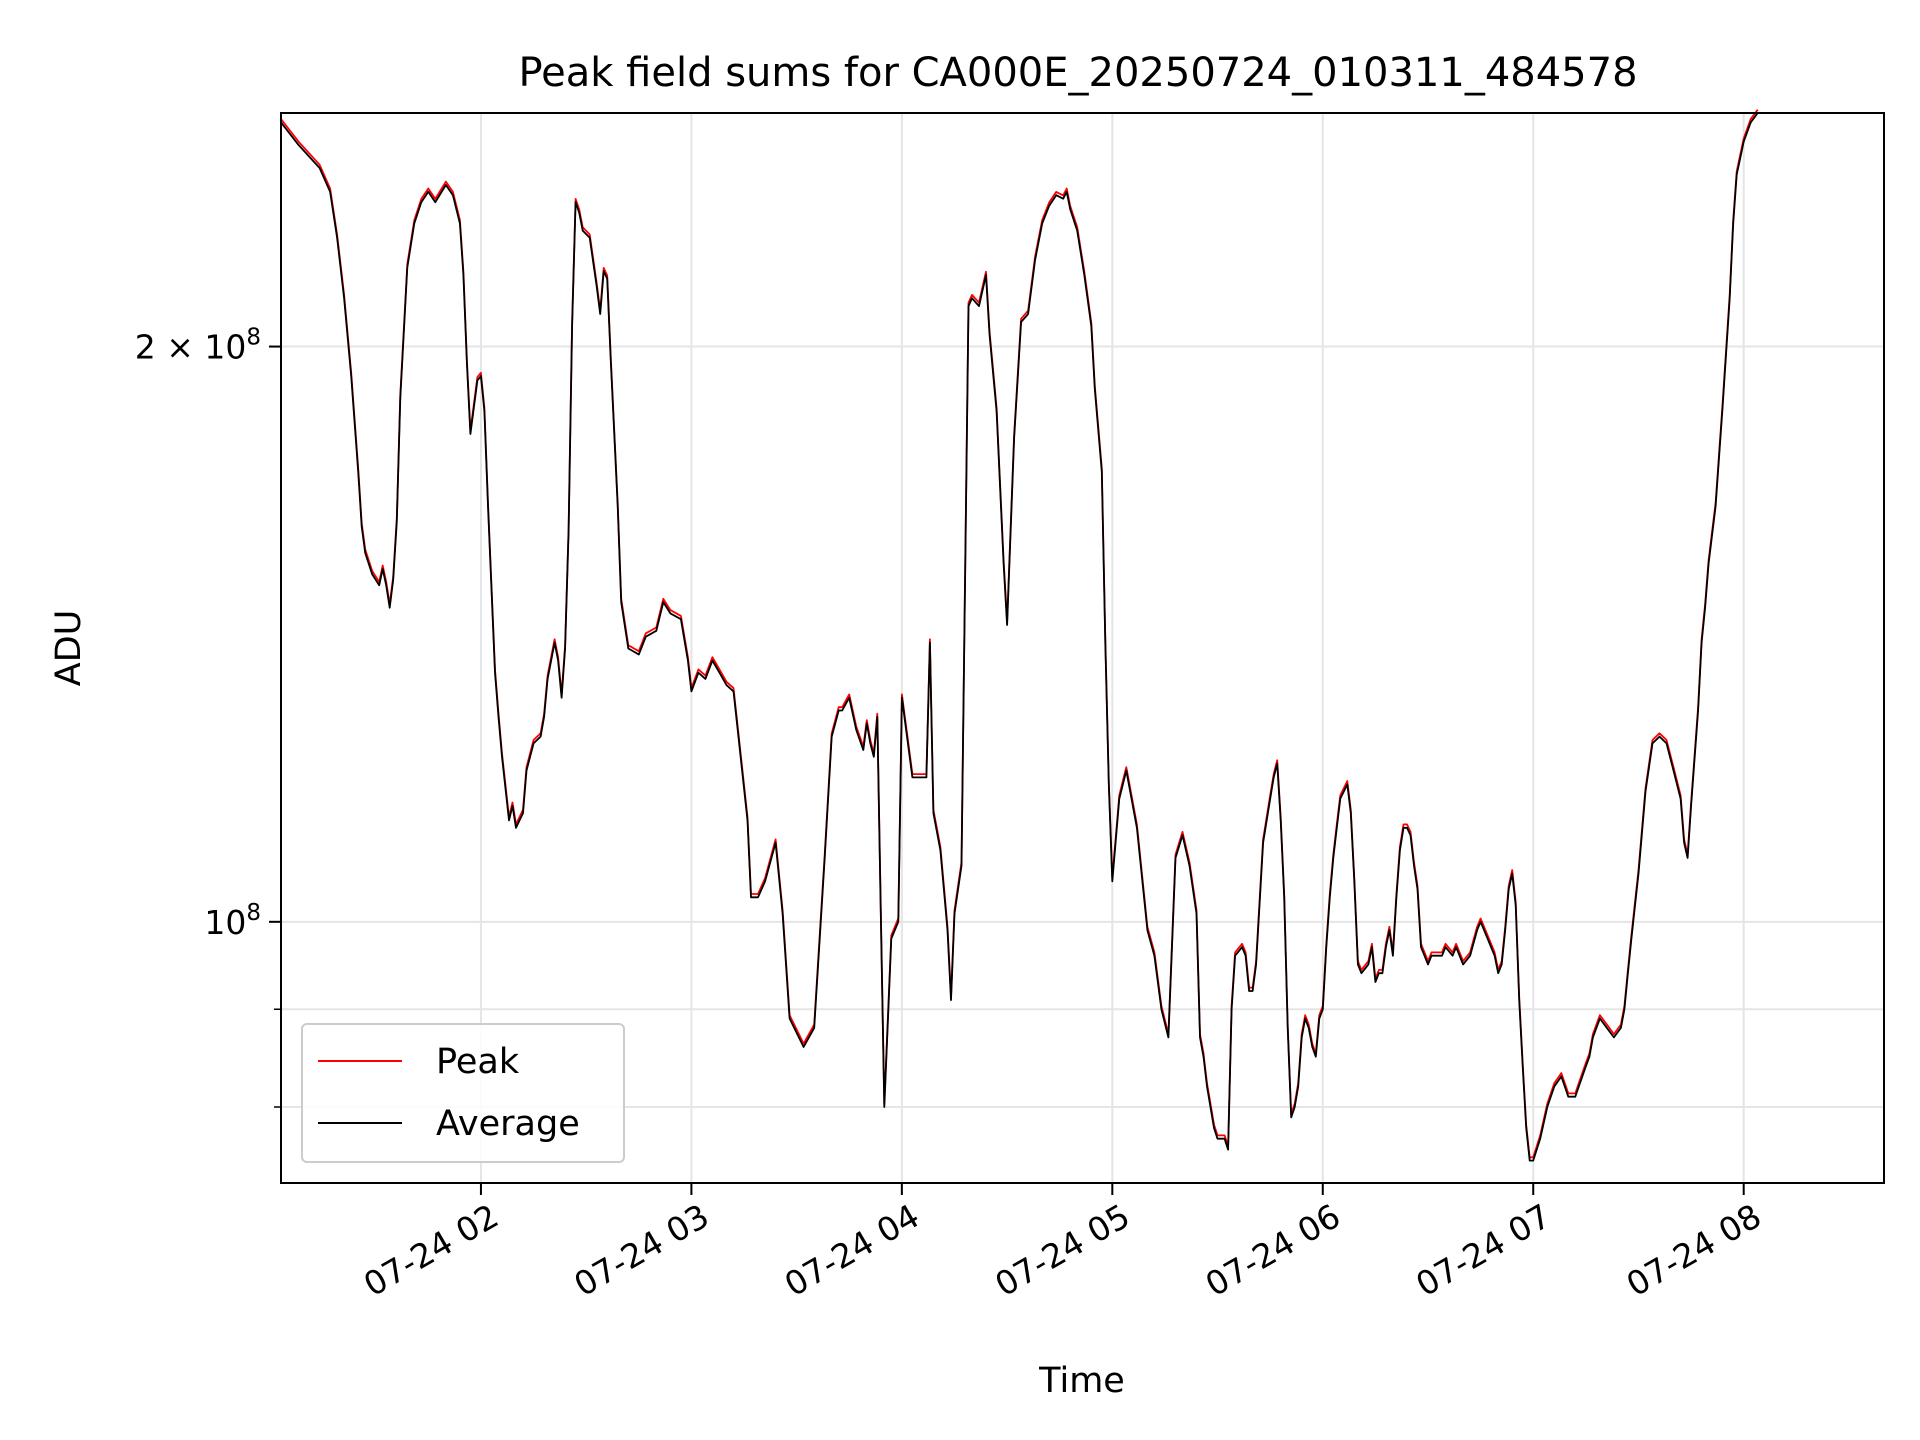 Image resolution: width=1920 pixels, height=1440 pixels. What do you see at coordinates (641, 1250) in the screenshot?
I see `x-tick-label: 07-24 03` at bounding box center [641, 1250].